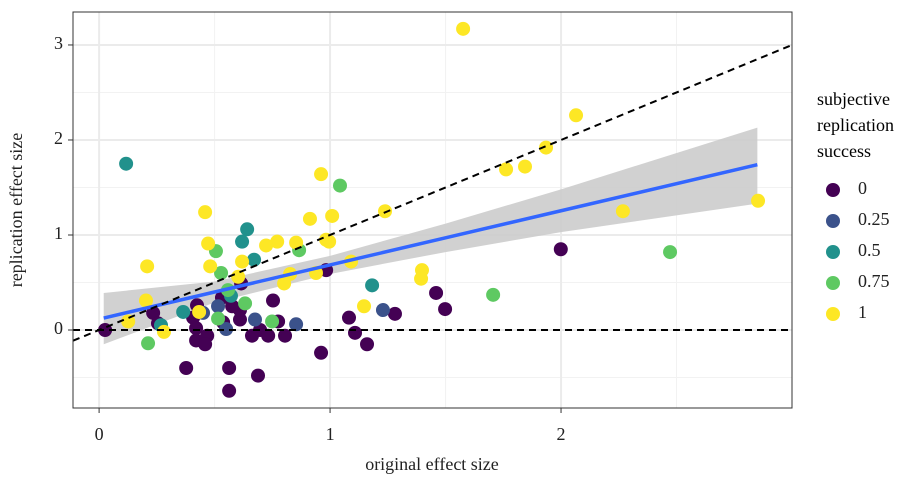 The width and height of the screenshot is (920, 478). I want to click on y-tick-label: 2, so click(58, 138).